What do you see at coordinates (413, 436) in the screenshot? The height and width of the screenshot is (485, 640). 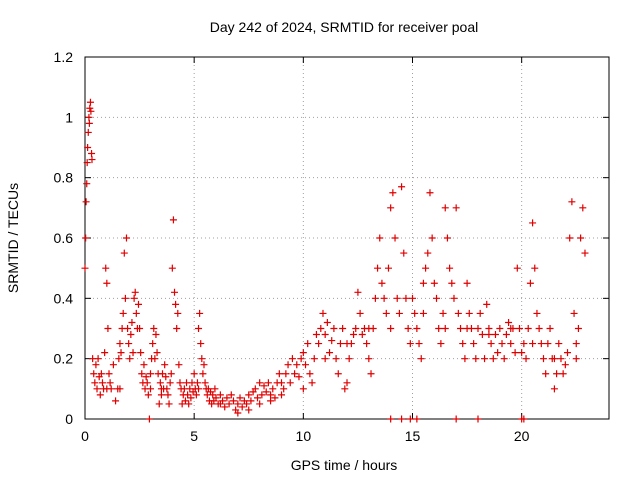 I see `x-tick-label: 15` at bounding box center [413, 436].